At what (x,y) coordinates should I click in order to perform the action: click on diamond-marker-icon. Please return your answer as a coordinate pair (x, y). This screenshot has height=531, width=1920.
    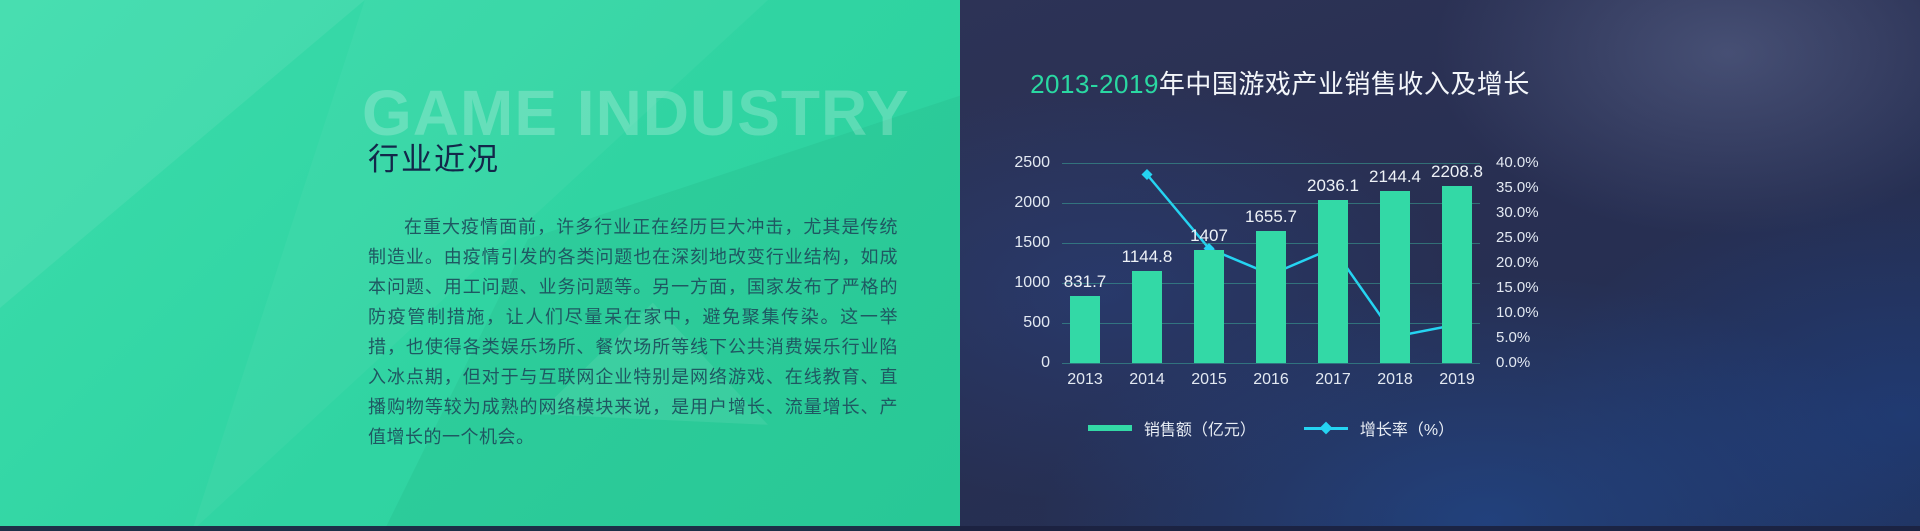
    Looking at the image, I should click on (1326, 428).